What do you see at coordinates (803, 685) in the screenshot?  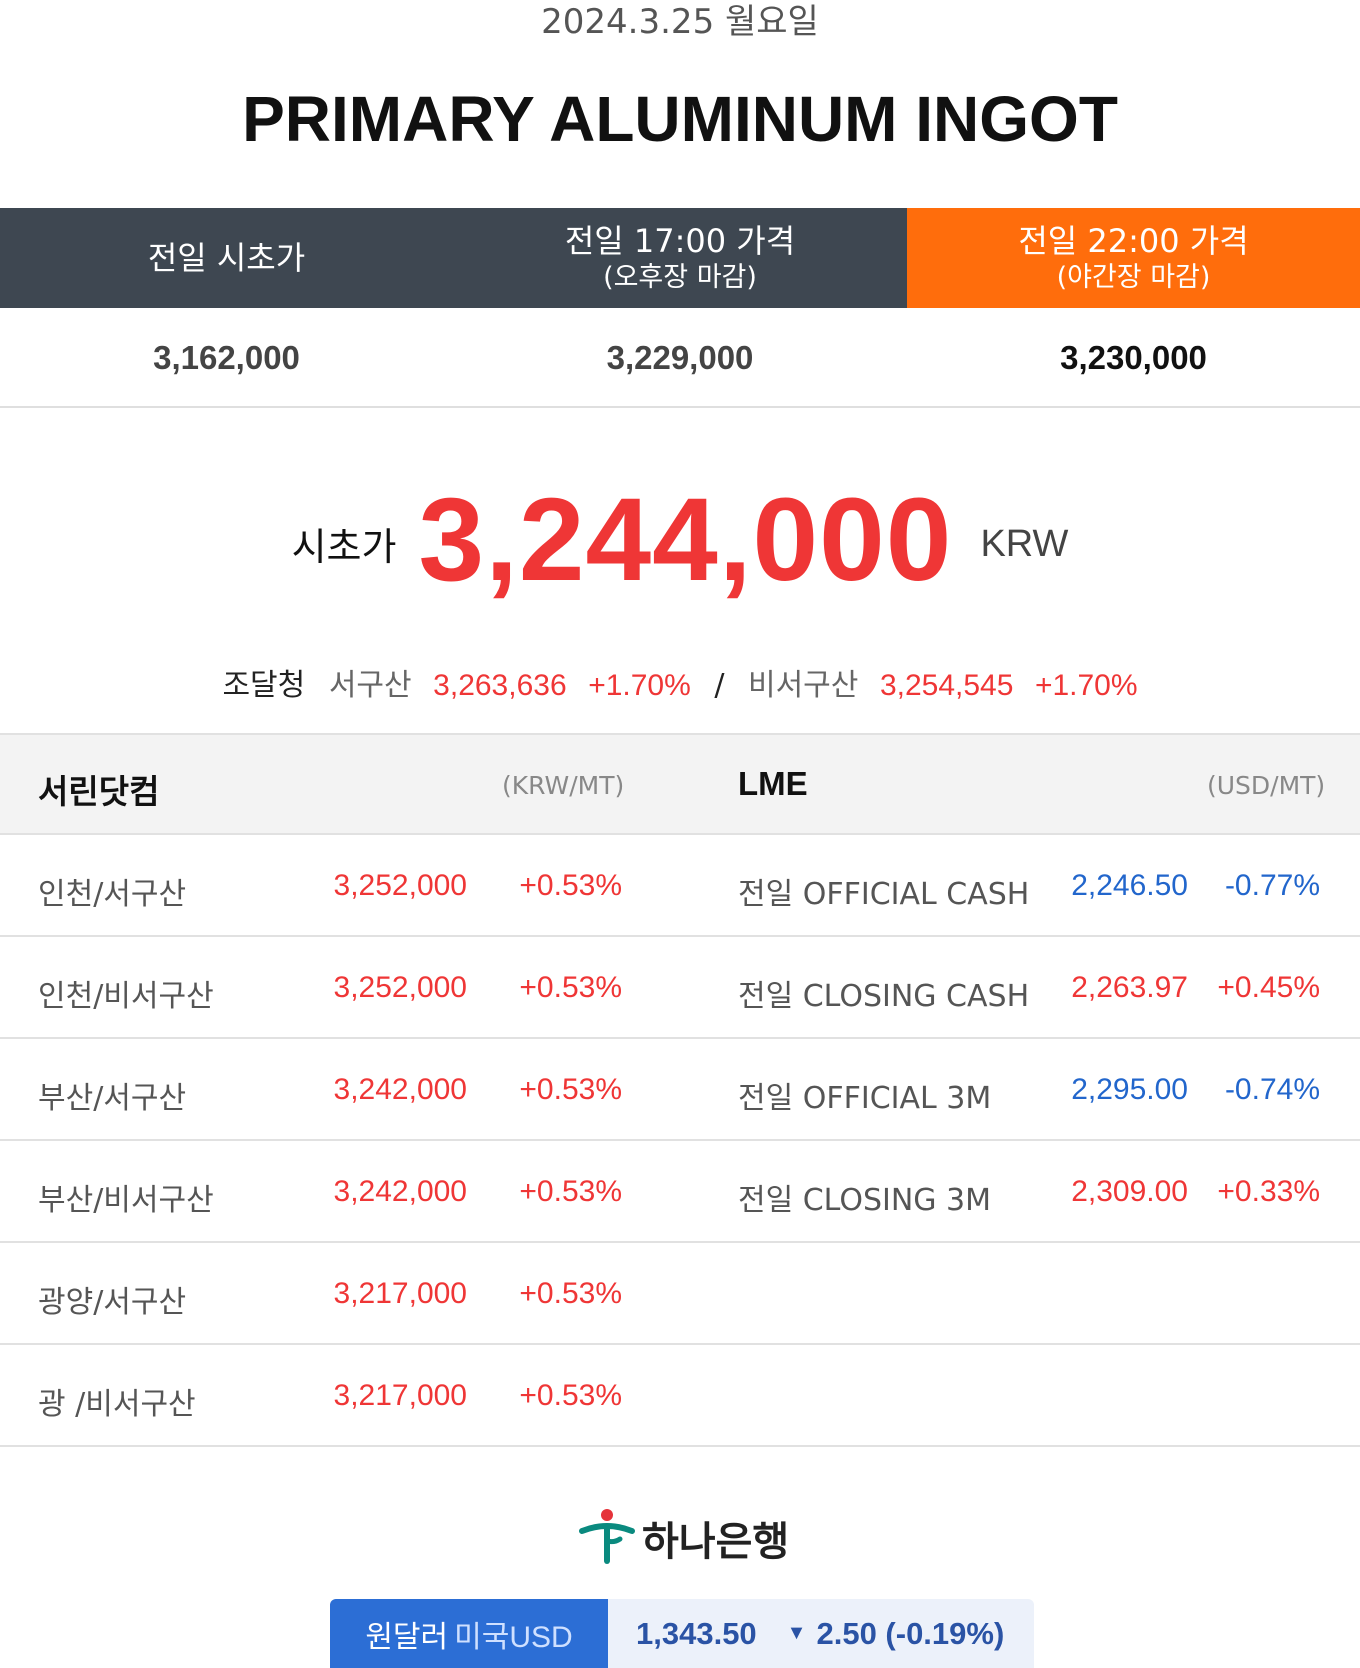 I see `procurement-nonwest-label: 비서구산` at bounding box center [803, 685].